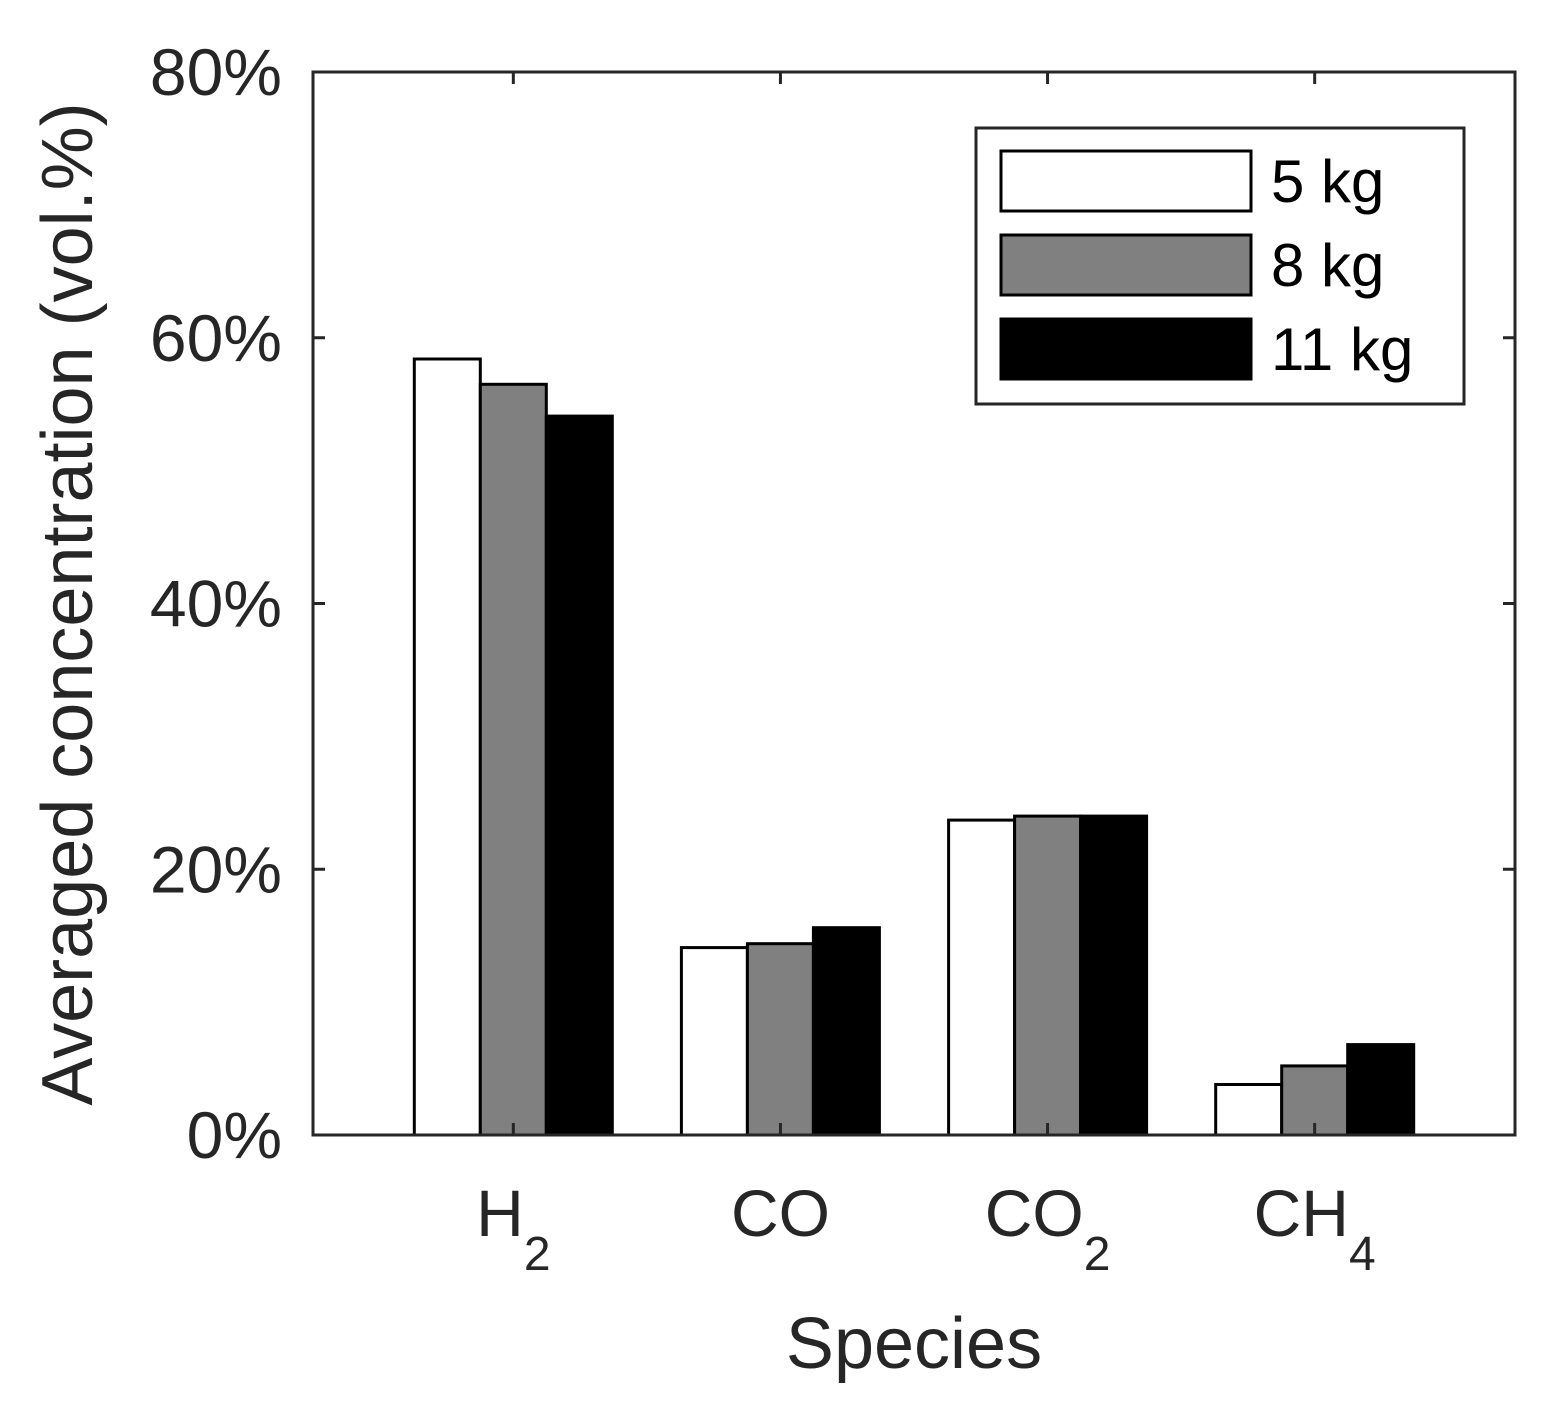  What do you see at coordinates (926, 1228) in the screenshot?
I see `x-tick-labels: H2 CO CO2 CH4` at bounding box center [926, 1228].